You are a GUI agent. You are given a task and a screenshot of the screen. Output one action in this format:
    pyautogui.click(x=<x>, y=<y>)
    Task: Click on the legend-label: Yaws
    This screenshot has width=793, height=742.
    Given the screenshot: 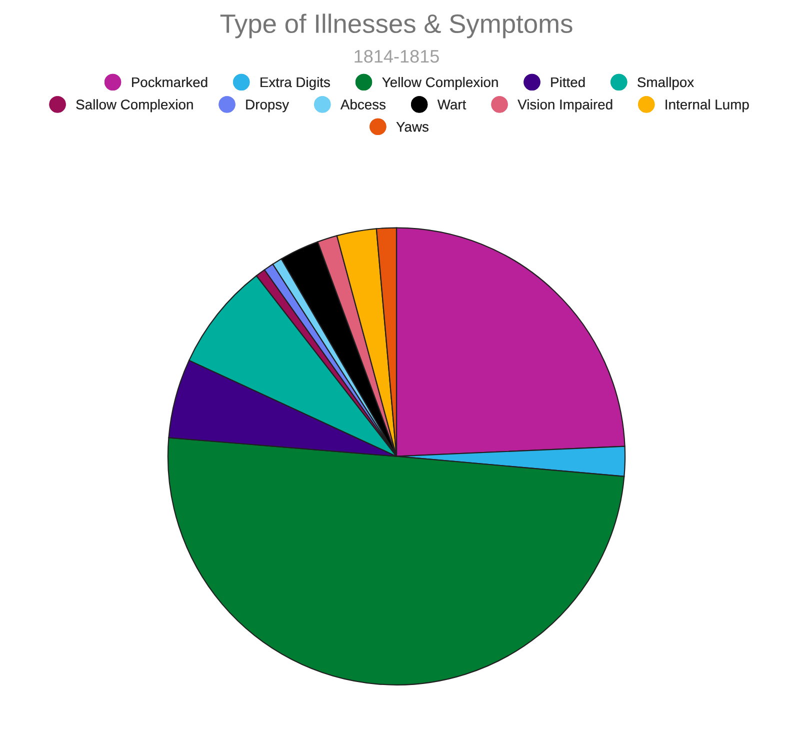 What is the action you would take?
    pyautogui.click(x=412, y=127)
    